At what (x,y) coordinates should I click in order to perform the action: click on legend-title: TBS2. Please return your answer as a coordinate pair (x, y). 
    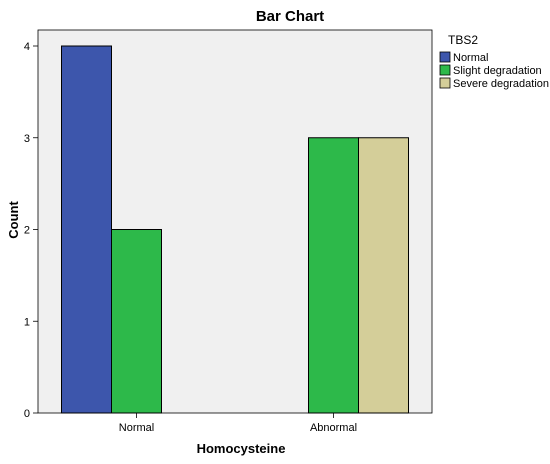
    Looking at the image, I should click on (463, 40).